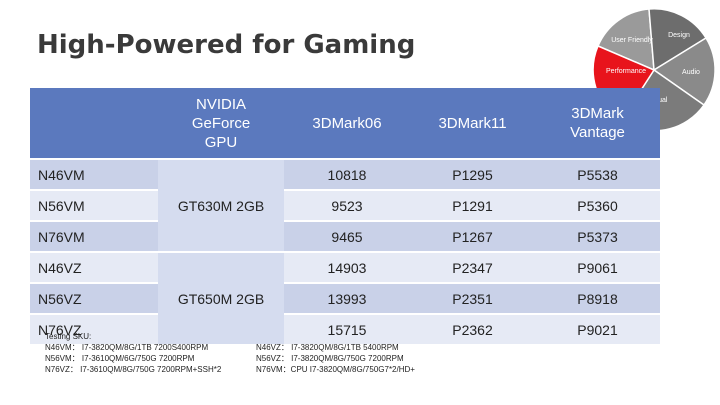  What do you see at coordinates (597, 132) in the screenshot?
I see `header-vantage-line2: Vantage` at bounding box center [597, 132].